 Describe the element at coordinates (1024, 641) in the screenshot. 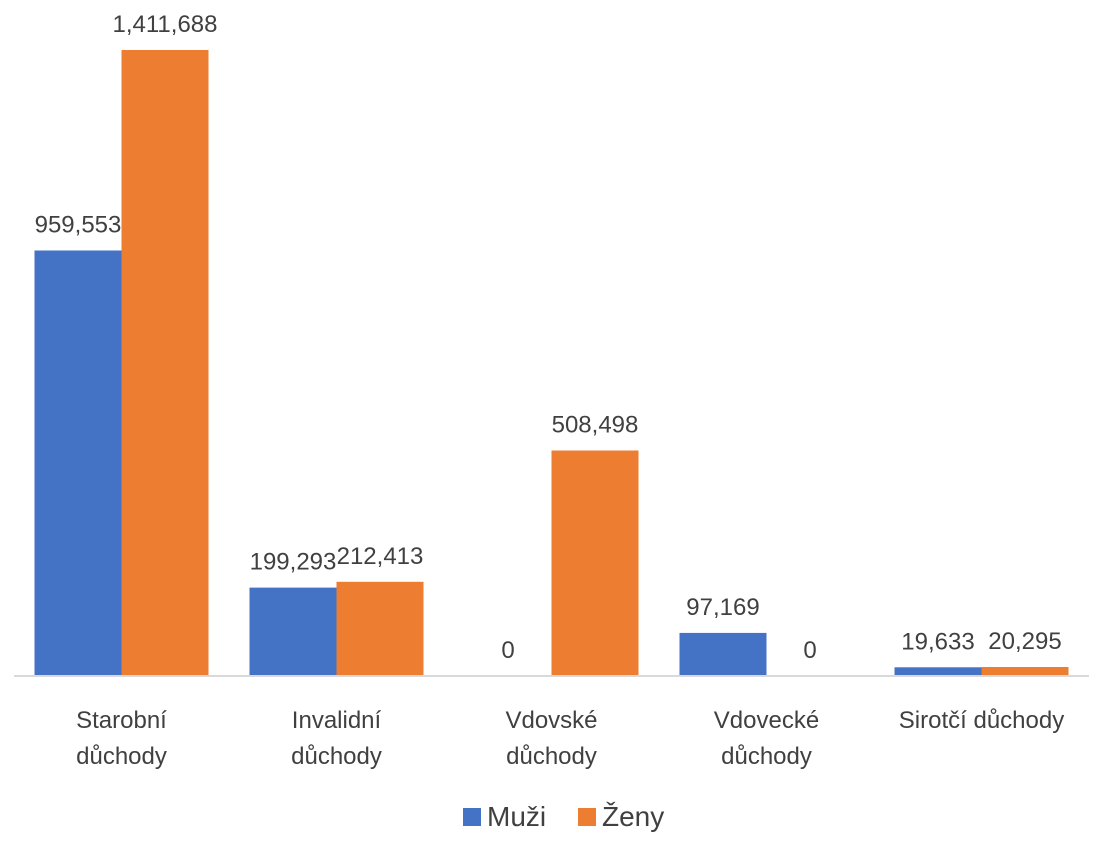

I see `value-label-zeny-4: 20,295` at that location.